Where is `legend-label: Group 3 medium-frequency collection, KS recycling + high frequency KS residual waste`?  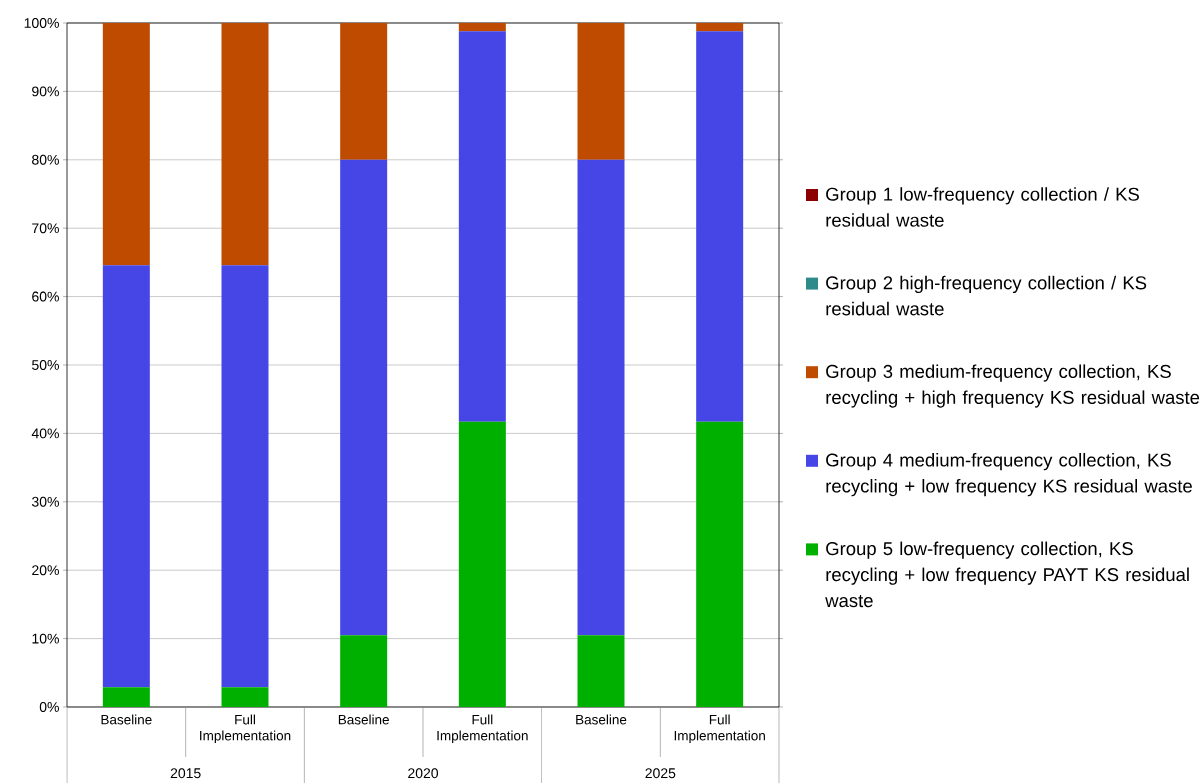 legend-label: Group 3 medium-frequency collection, KS recycling + high frequency KS residual waste is located at coordinates (1013, 386).